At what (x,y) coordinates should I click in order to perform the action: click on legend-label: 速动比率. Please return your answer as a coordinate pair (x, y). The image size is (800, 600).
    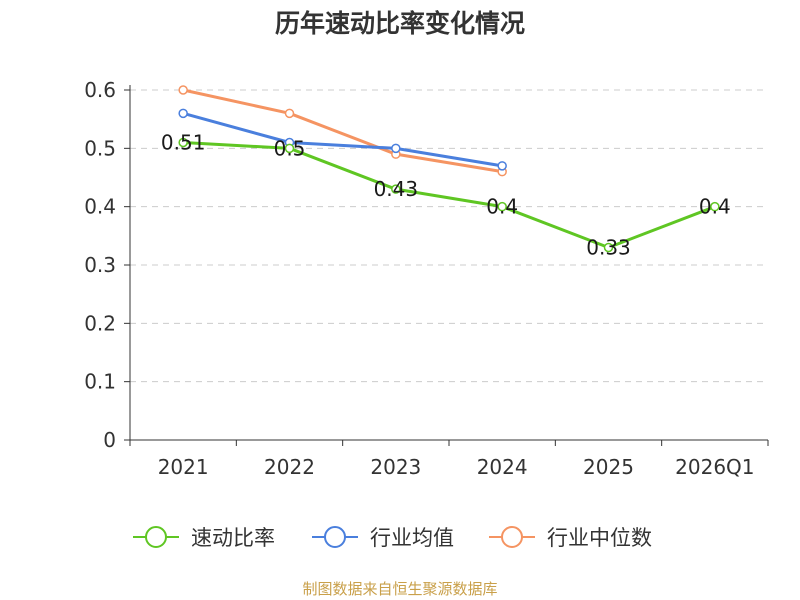
    Looking at the image, I should click on (233, 538).